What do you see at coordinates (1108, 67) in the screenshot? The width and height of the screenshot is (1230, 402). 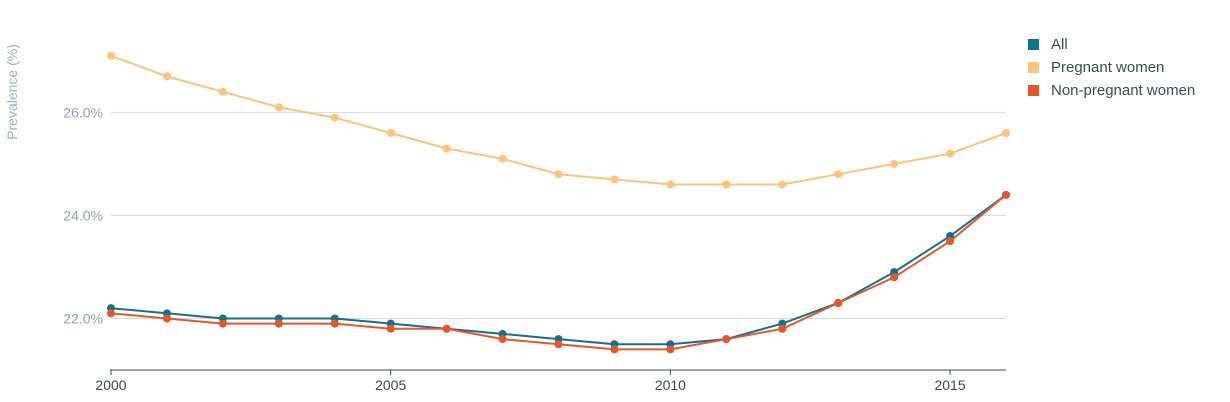 I see `legend-label: Pregnant women` at bounding box center [1108, 67].